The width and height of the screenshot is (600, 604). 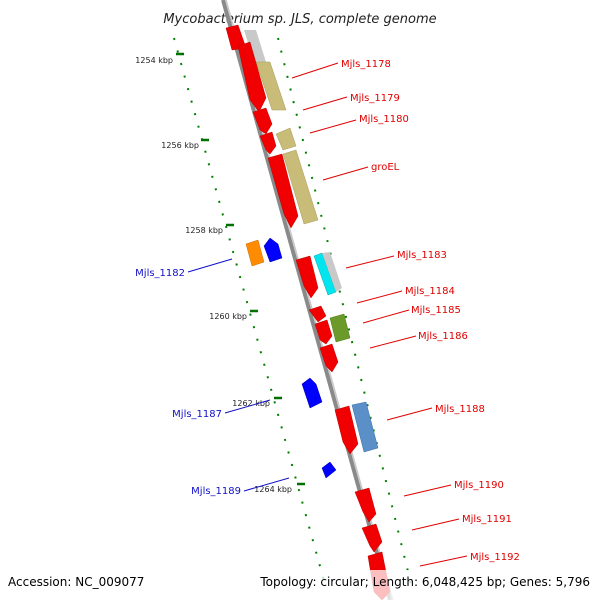 I want to click on gene-label-mjls-1191: Mjls_1191, so click(x=487, y=519).